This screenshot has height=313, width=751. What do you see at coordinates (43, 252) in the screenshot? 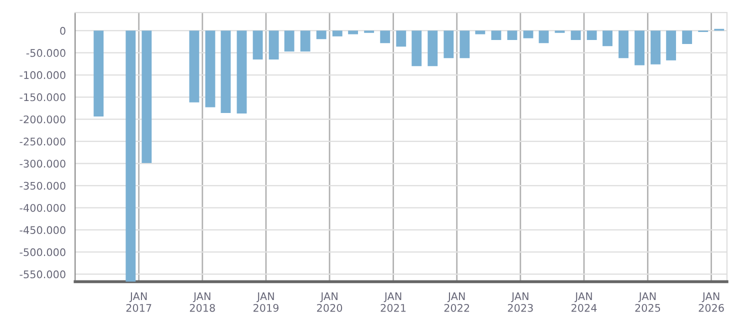
I see `y-tick-label: -500.000` at bounding box center [43, 252].